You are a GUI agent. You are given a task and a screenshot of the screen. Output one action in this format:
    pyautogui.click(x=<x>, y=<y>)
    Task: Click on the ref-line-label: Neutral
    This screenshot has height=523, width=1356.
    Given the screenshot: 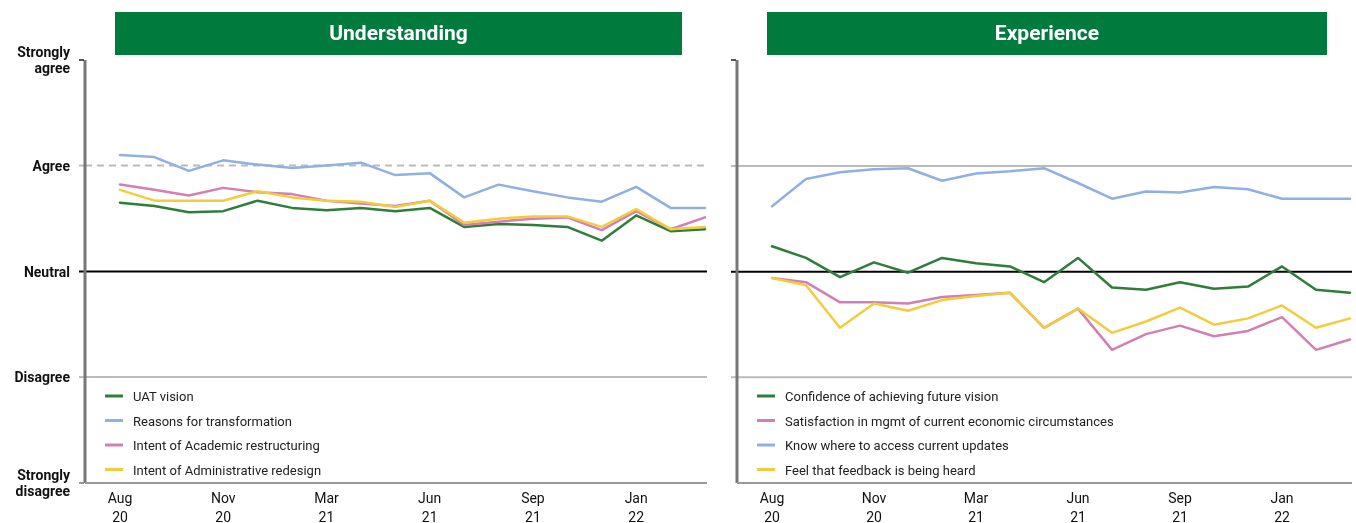 What is the action you would take?
    pyautogui.click(x=46, y=271)
    